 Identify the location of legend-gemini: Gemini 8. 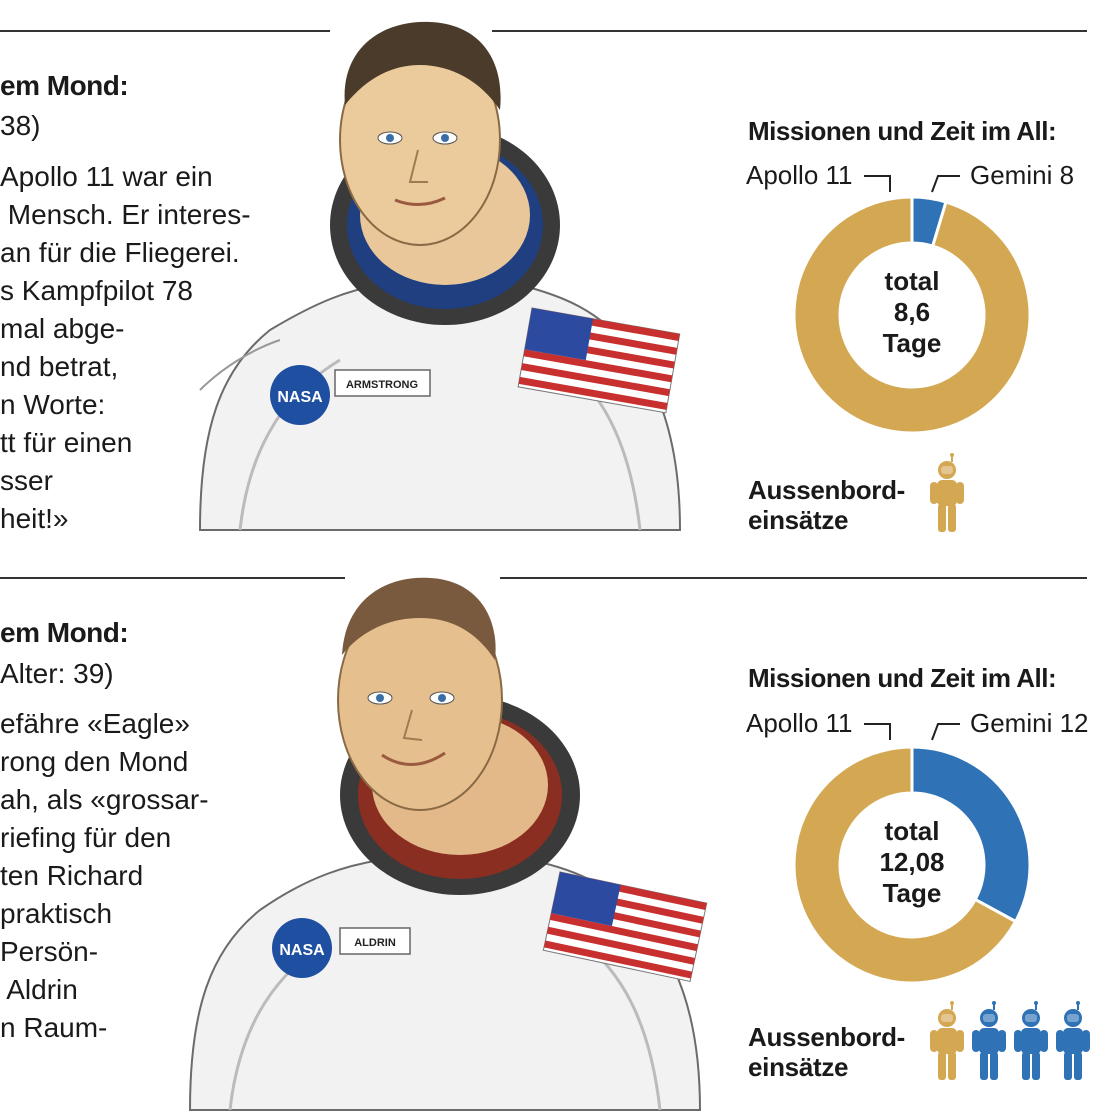
(1022, 175).